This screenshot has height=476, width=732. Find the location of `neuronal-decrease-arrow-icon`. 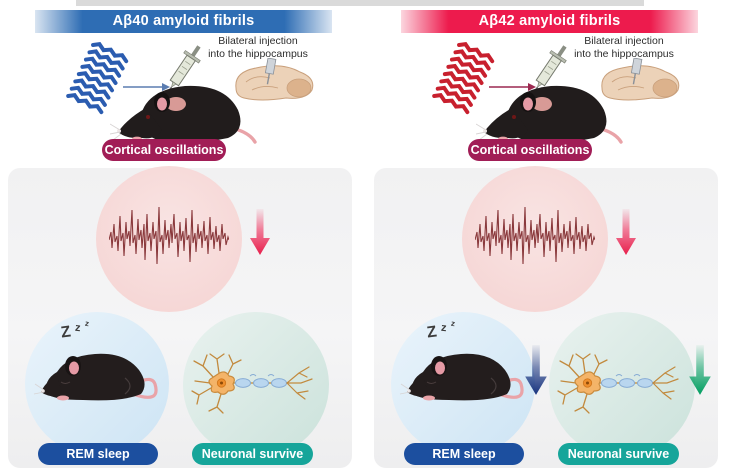

neuronal-decrease-arrow-icon is located at coordinates (700, 370).